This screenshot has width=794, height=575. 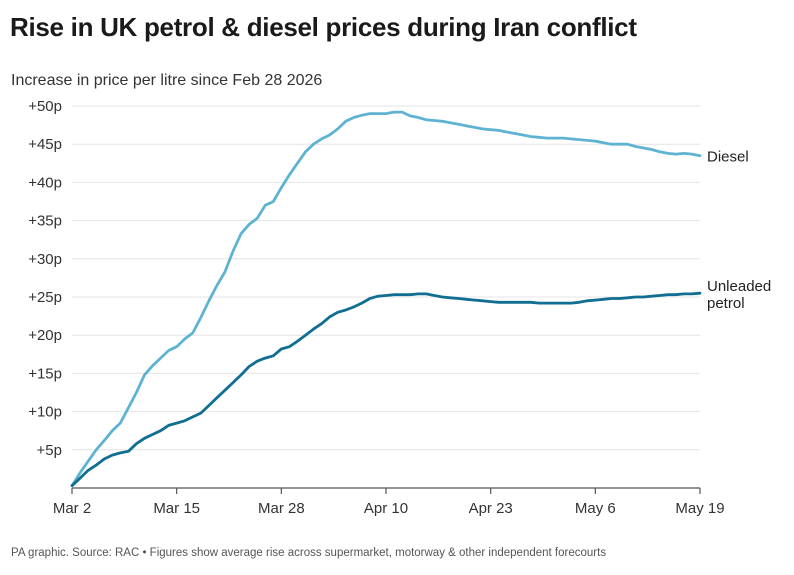 I want to click on y-tick-label: +15p, so click(x=45, y=373).